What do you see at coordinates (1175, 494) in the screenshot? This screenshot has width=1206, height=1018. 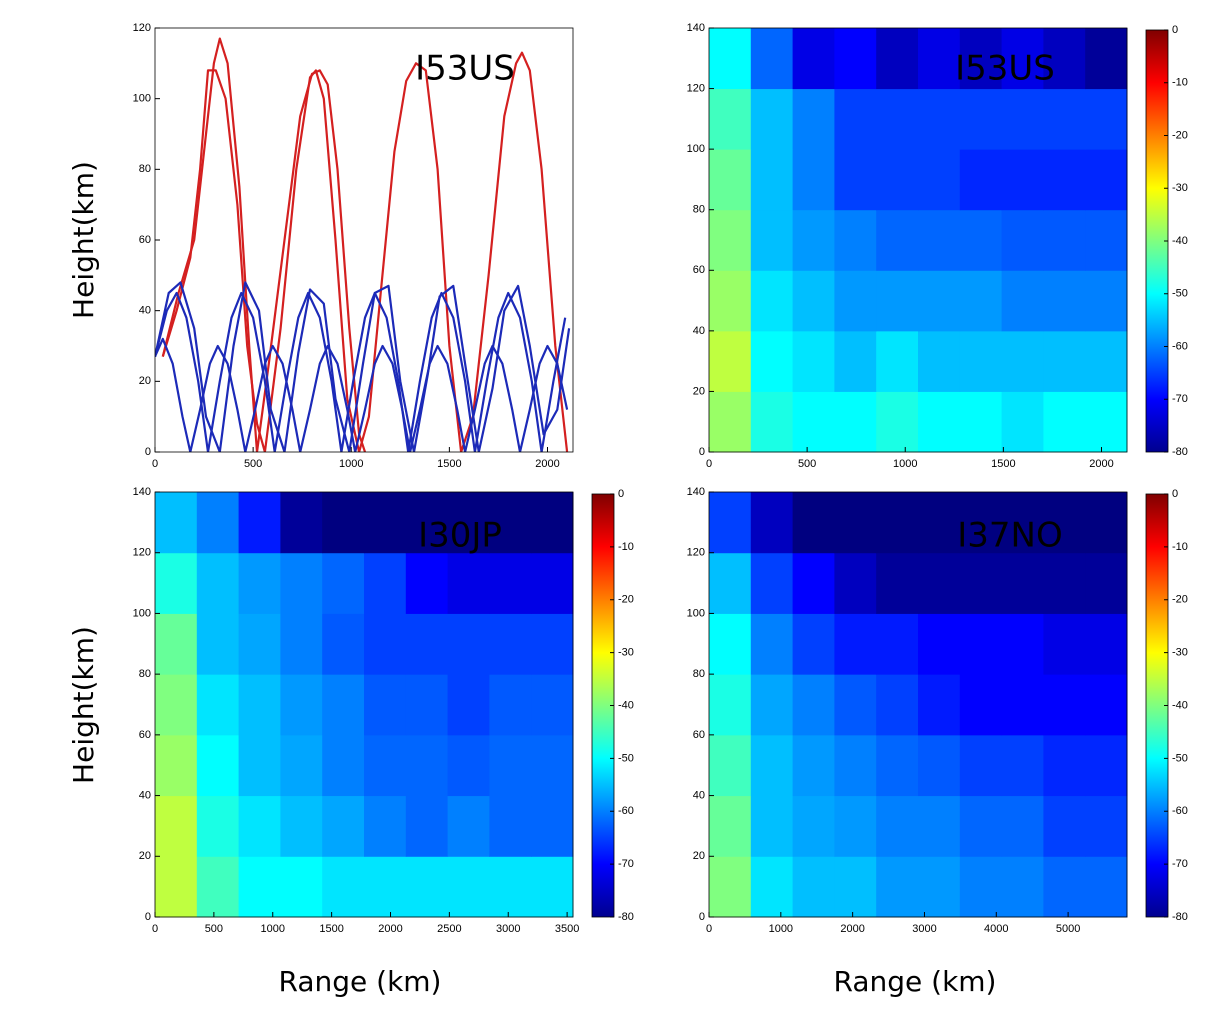 I see `colorbar-tick-label: 0` at bounding box center [1175, 494].